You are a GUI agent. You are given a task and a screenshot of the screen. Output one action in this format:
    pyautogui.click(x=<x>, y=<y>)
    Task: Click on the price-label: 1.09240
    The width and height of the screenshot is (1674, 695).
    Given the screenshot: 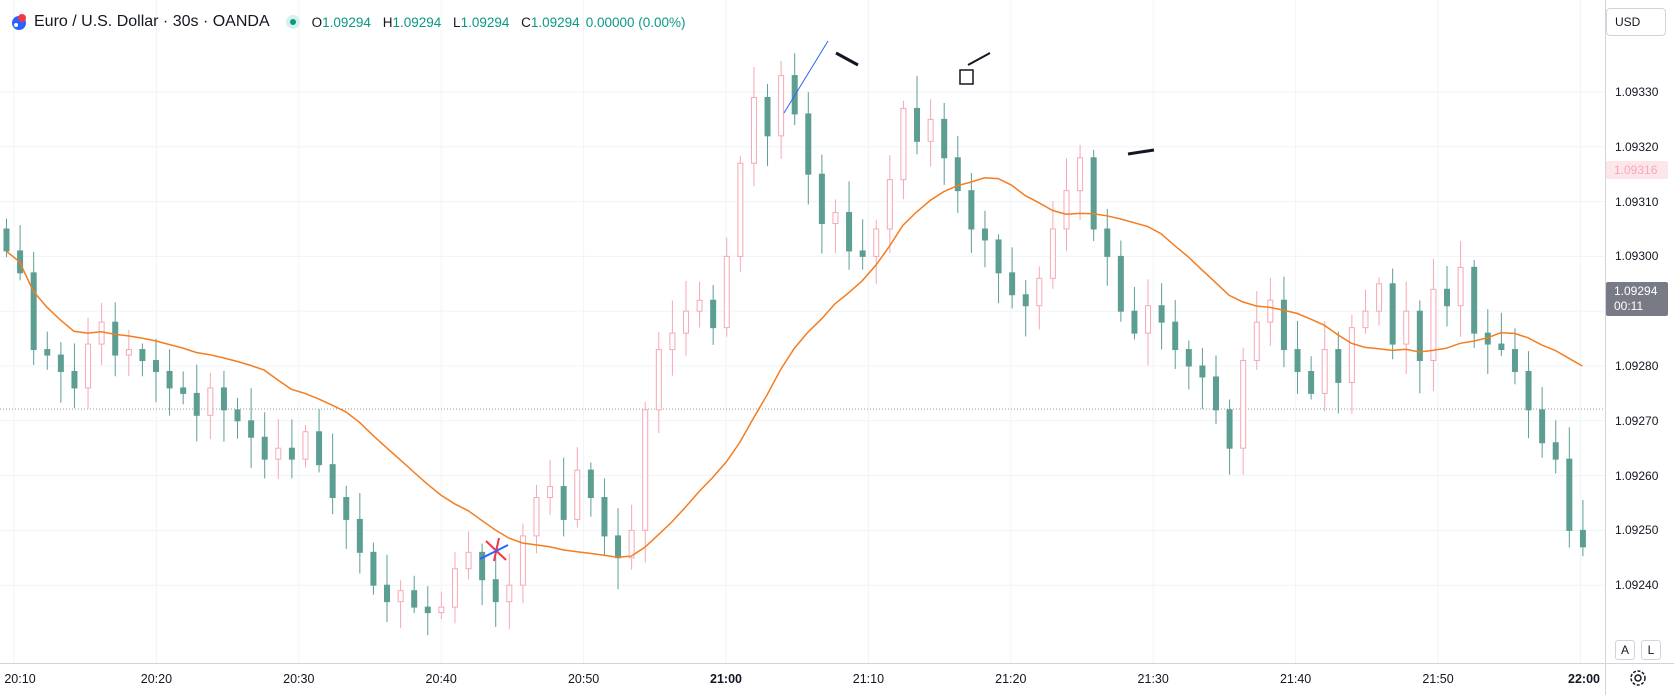 What is the action you would take?
    pyautogui.click(x=1637, y=585)
    